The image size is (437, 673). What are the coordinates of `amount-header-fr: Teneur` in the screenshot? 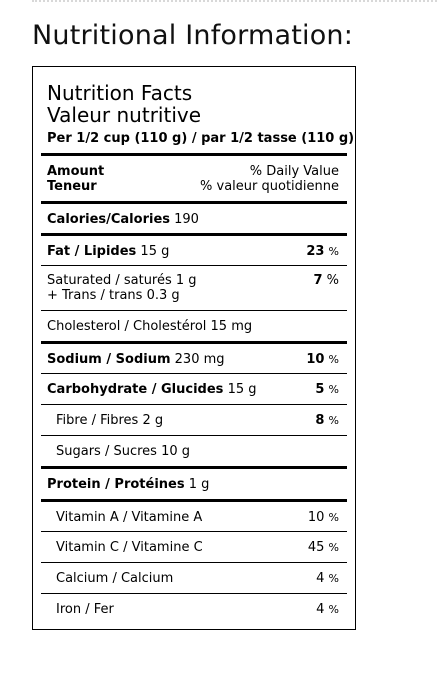 It's located at (72, 186).